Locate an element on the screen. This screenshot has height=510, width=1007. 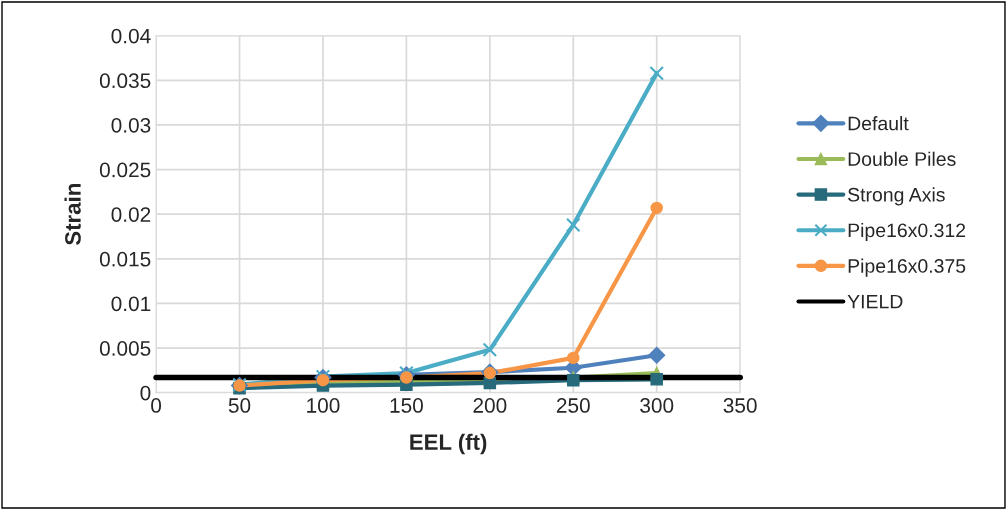
y-tick-label: 0.035 is located at coordinates (125, 81).